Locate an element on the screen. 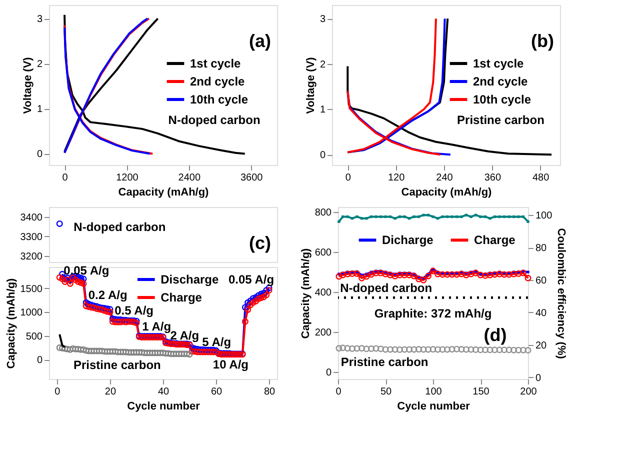 Image resolution: width=634 pixels, height=464 pixels. y-axis-title: Voltage (V) is located at coordinates (28, 85).